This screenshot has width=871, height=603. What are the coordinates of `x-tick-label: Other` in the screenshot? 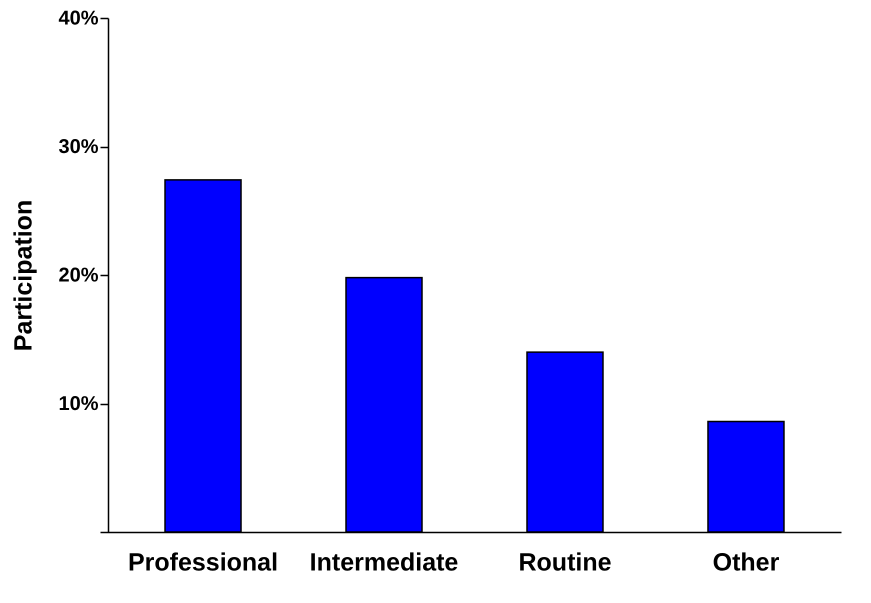 It's located at (746, 562).